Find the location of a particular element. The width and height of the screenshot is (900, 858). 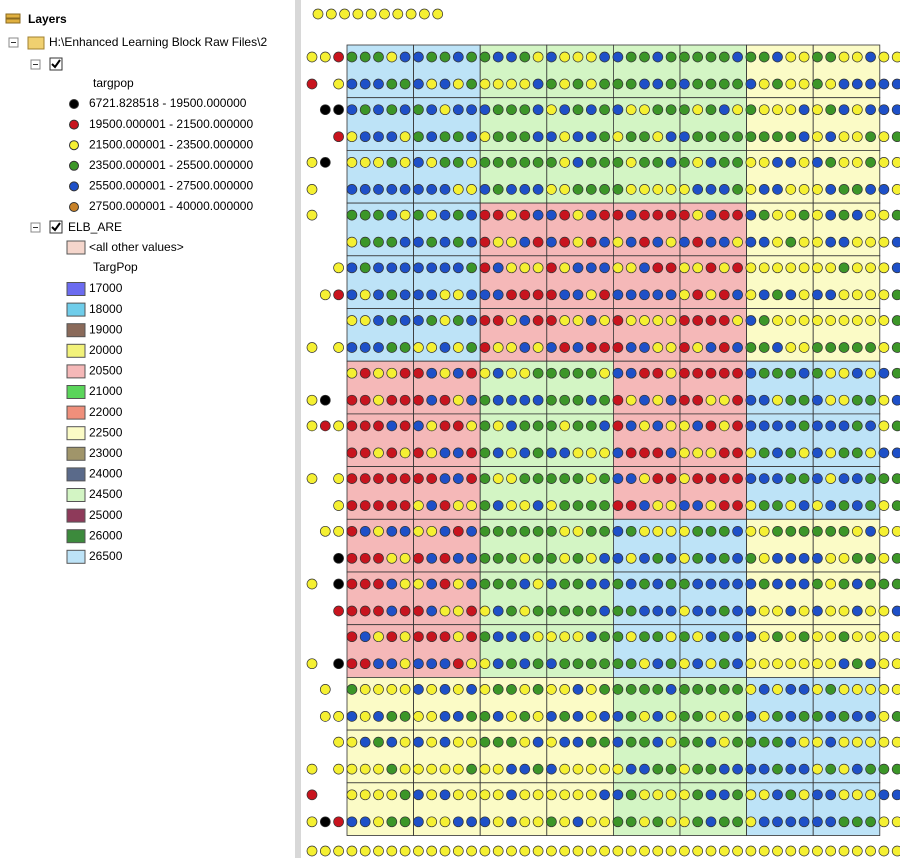

legend-label: 22500 is located at coordinates (106, 432).